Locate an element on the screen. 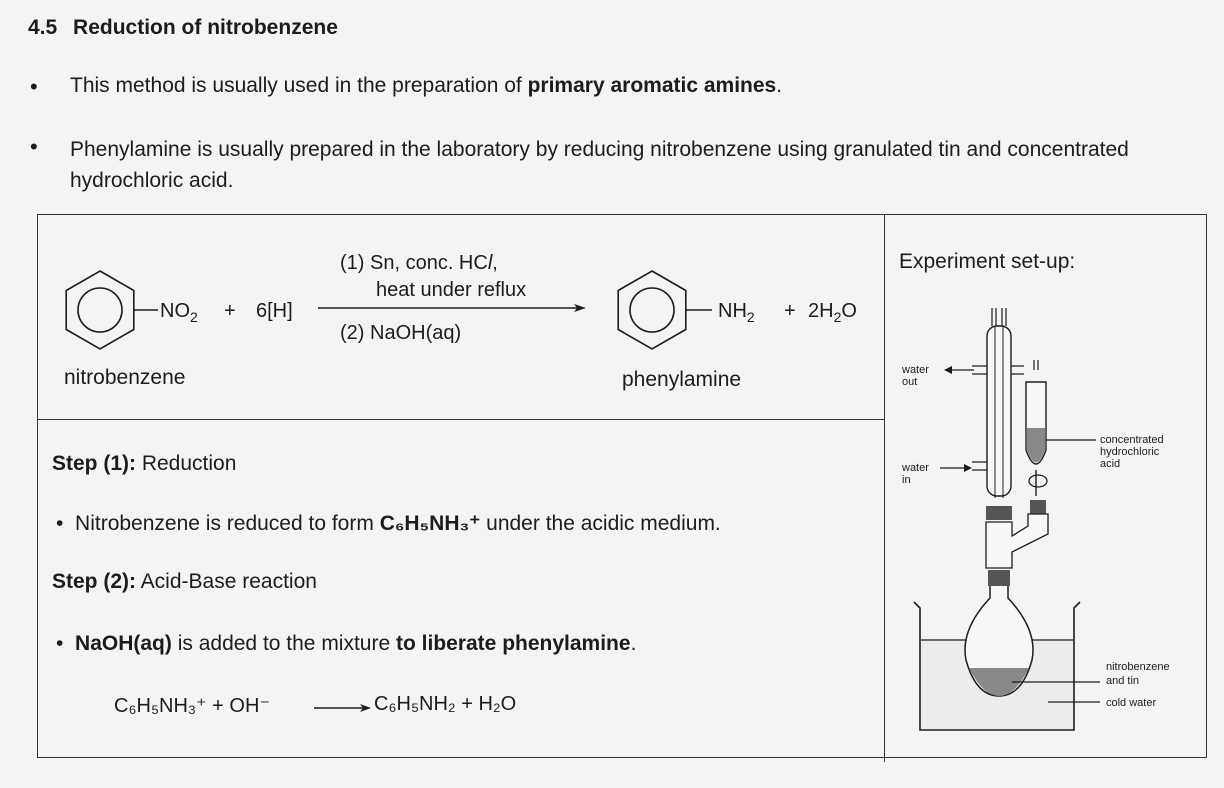  section-heading: 4.5 Reduction of nitrobenzene is located at coordinates (183, 28).